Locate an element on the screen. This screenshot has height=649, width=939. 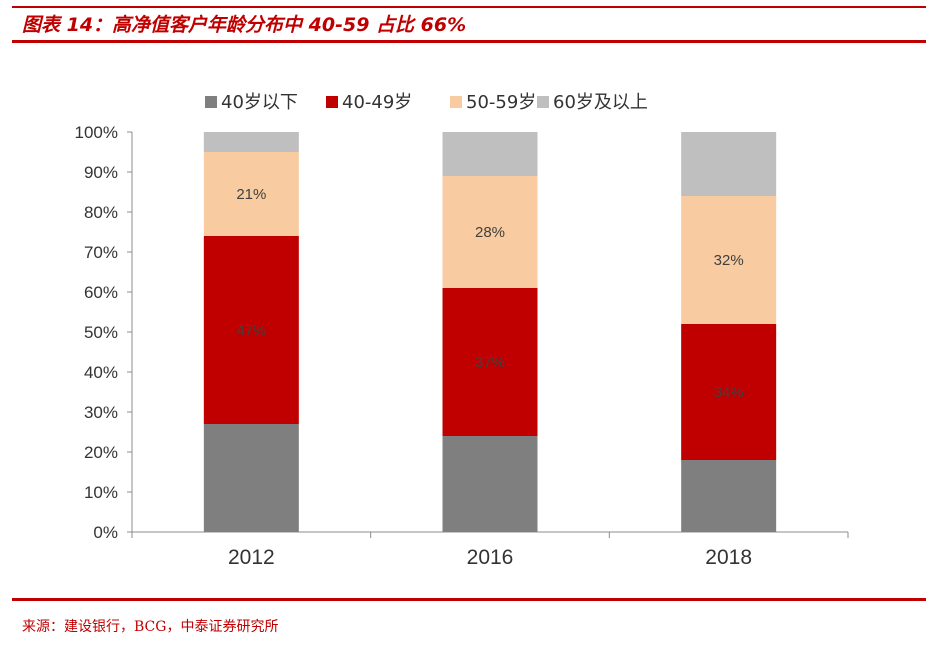
y-tick-label: 10% is located at coordinates (101, 492).